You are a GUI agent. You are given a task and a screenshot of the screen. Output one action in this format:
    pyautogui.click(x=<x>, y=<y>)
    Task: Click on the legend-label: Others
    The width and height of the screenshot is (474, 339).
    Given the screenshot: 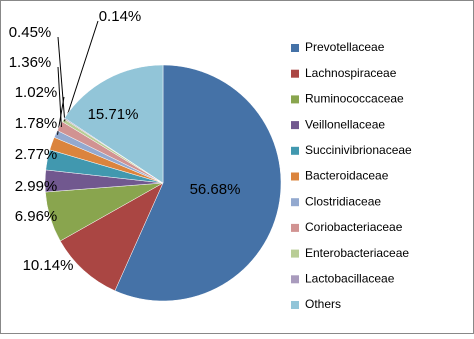 What is the action you would take?
    pyautogui.click(x=323, y=304)
    